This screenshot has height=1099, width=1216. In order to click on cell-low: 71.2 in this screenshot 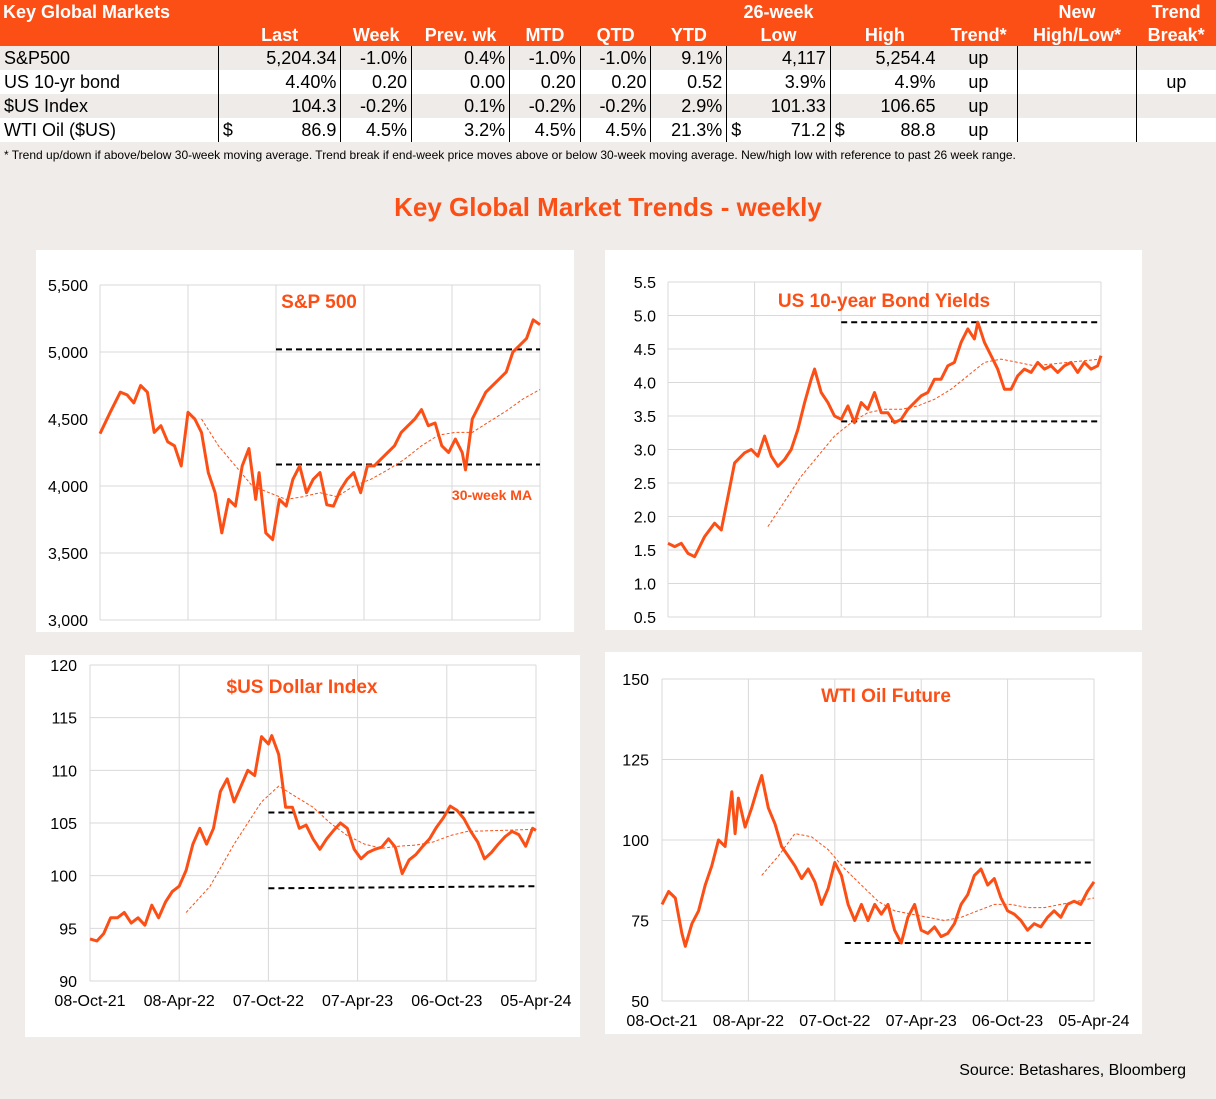, I will do `click(790, 130)`.